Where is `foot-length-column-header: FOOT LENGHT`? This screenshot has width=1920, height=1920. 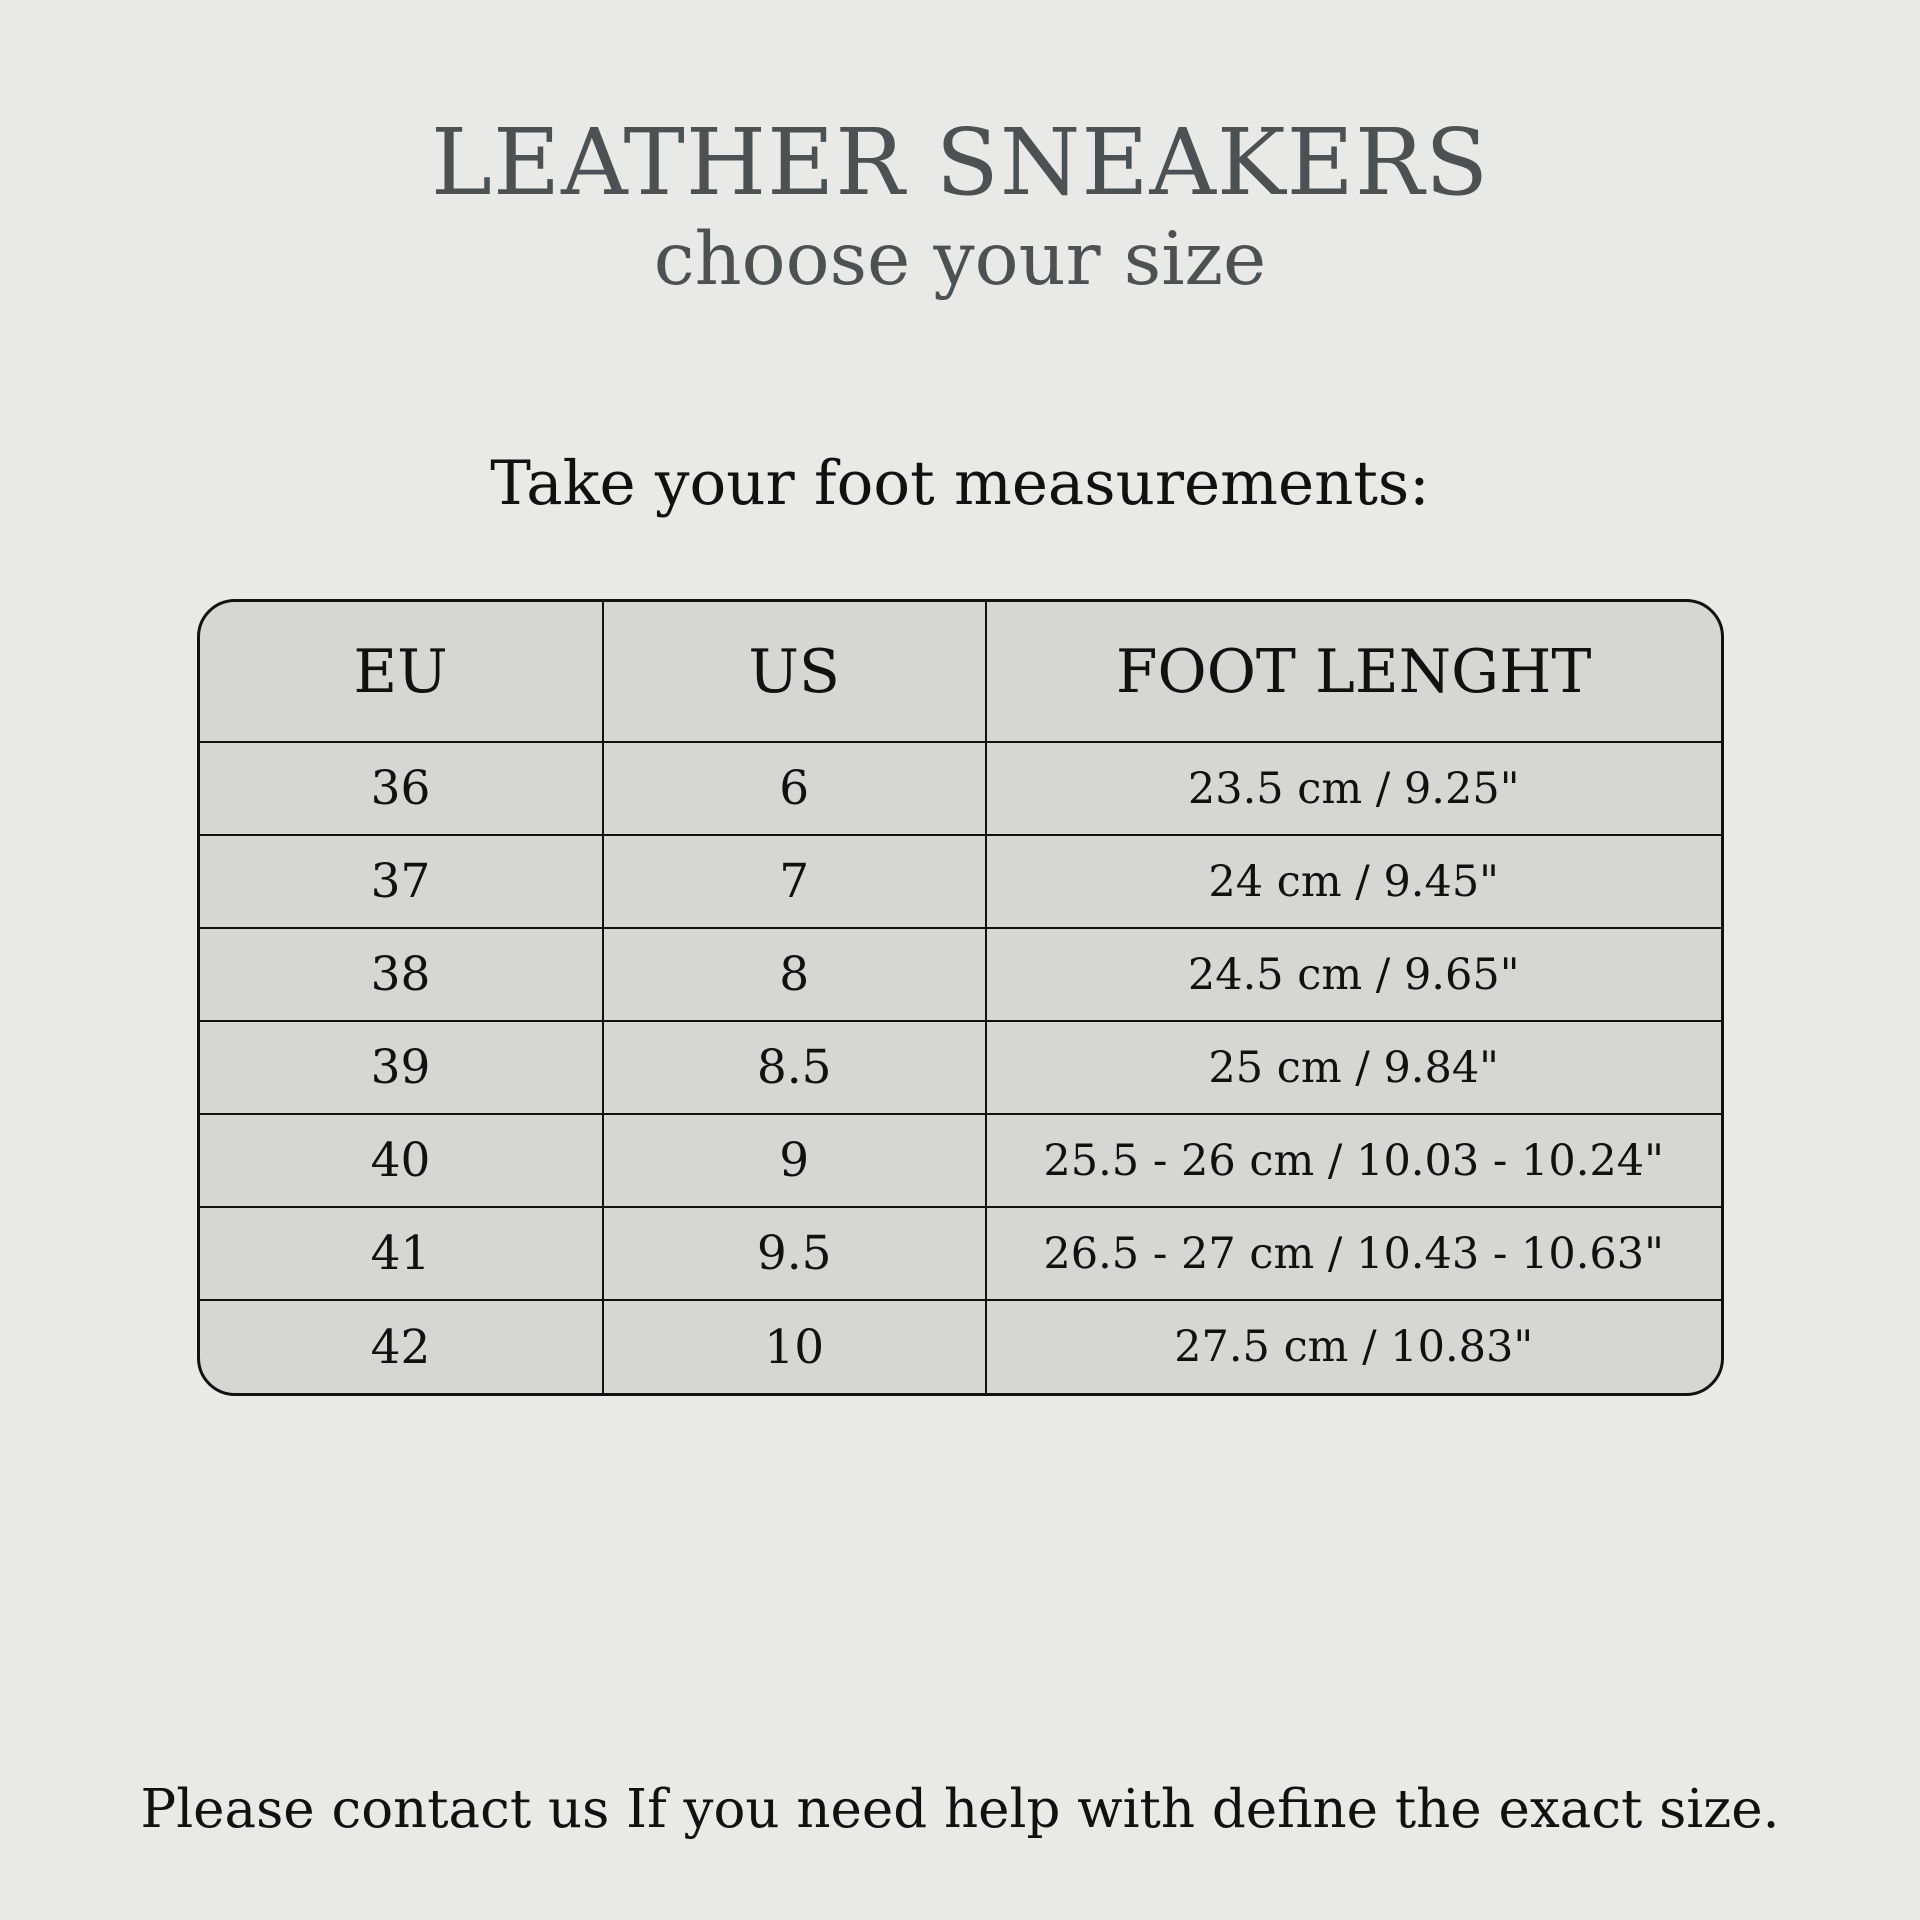
foot-length-column-header: FOOT LENGHT is located at coordinates (1352, 673).